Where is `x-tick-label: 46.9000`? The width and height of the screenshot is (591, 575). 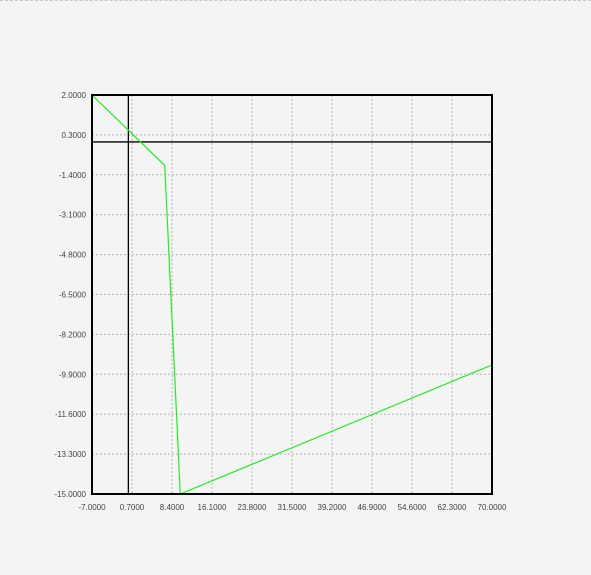 x-tick-label: 46.9000 is located at coordinates (372, 507).